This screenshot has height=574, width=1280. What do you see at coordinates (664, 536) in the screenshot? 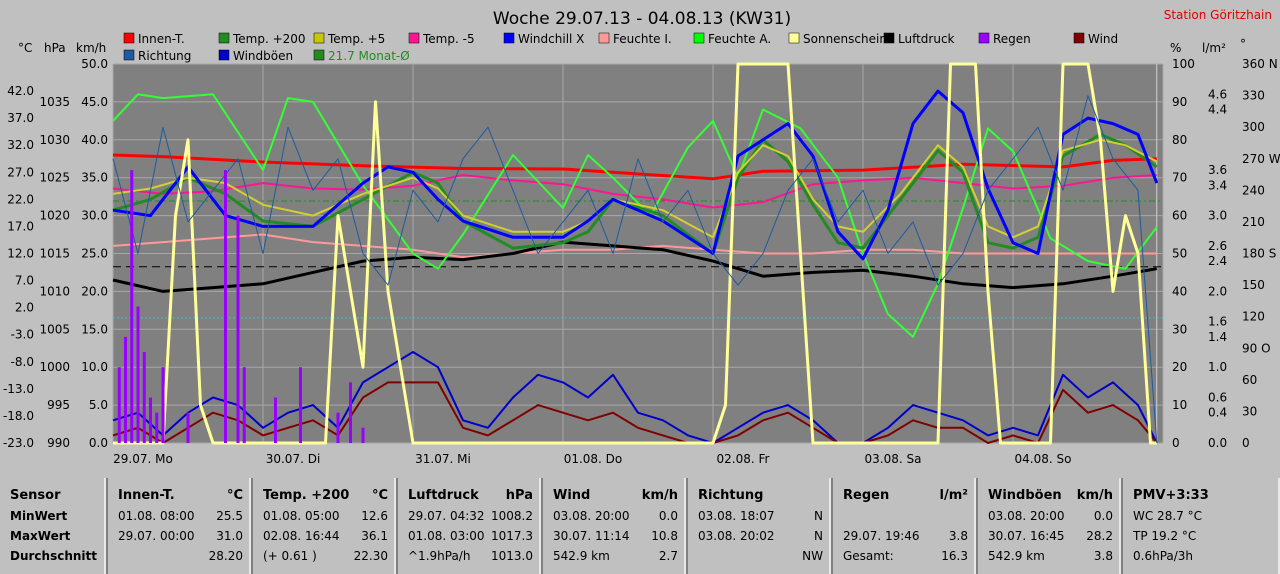
I see `stats-value: 10.8` at bounding box center [664, 536].